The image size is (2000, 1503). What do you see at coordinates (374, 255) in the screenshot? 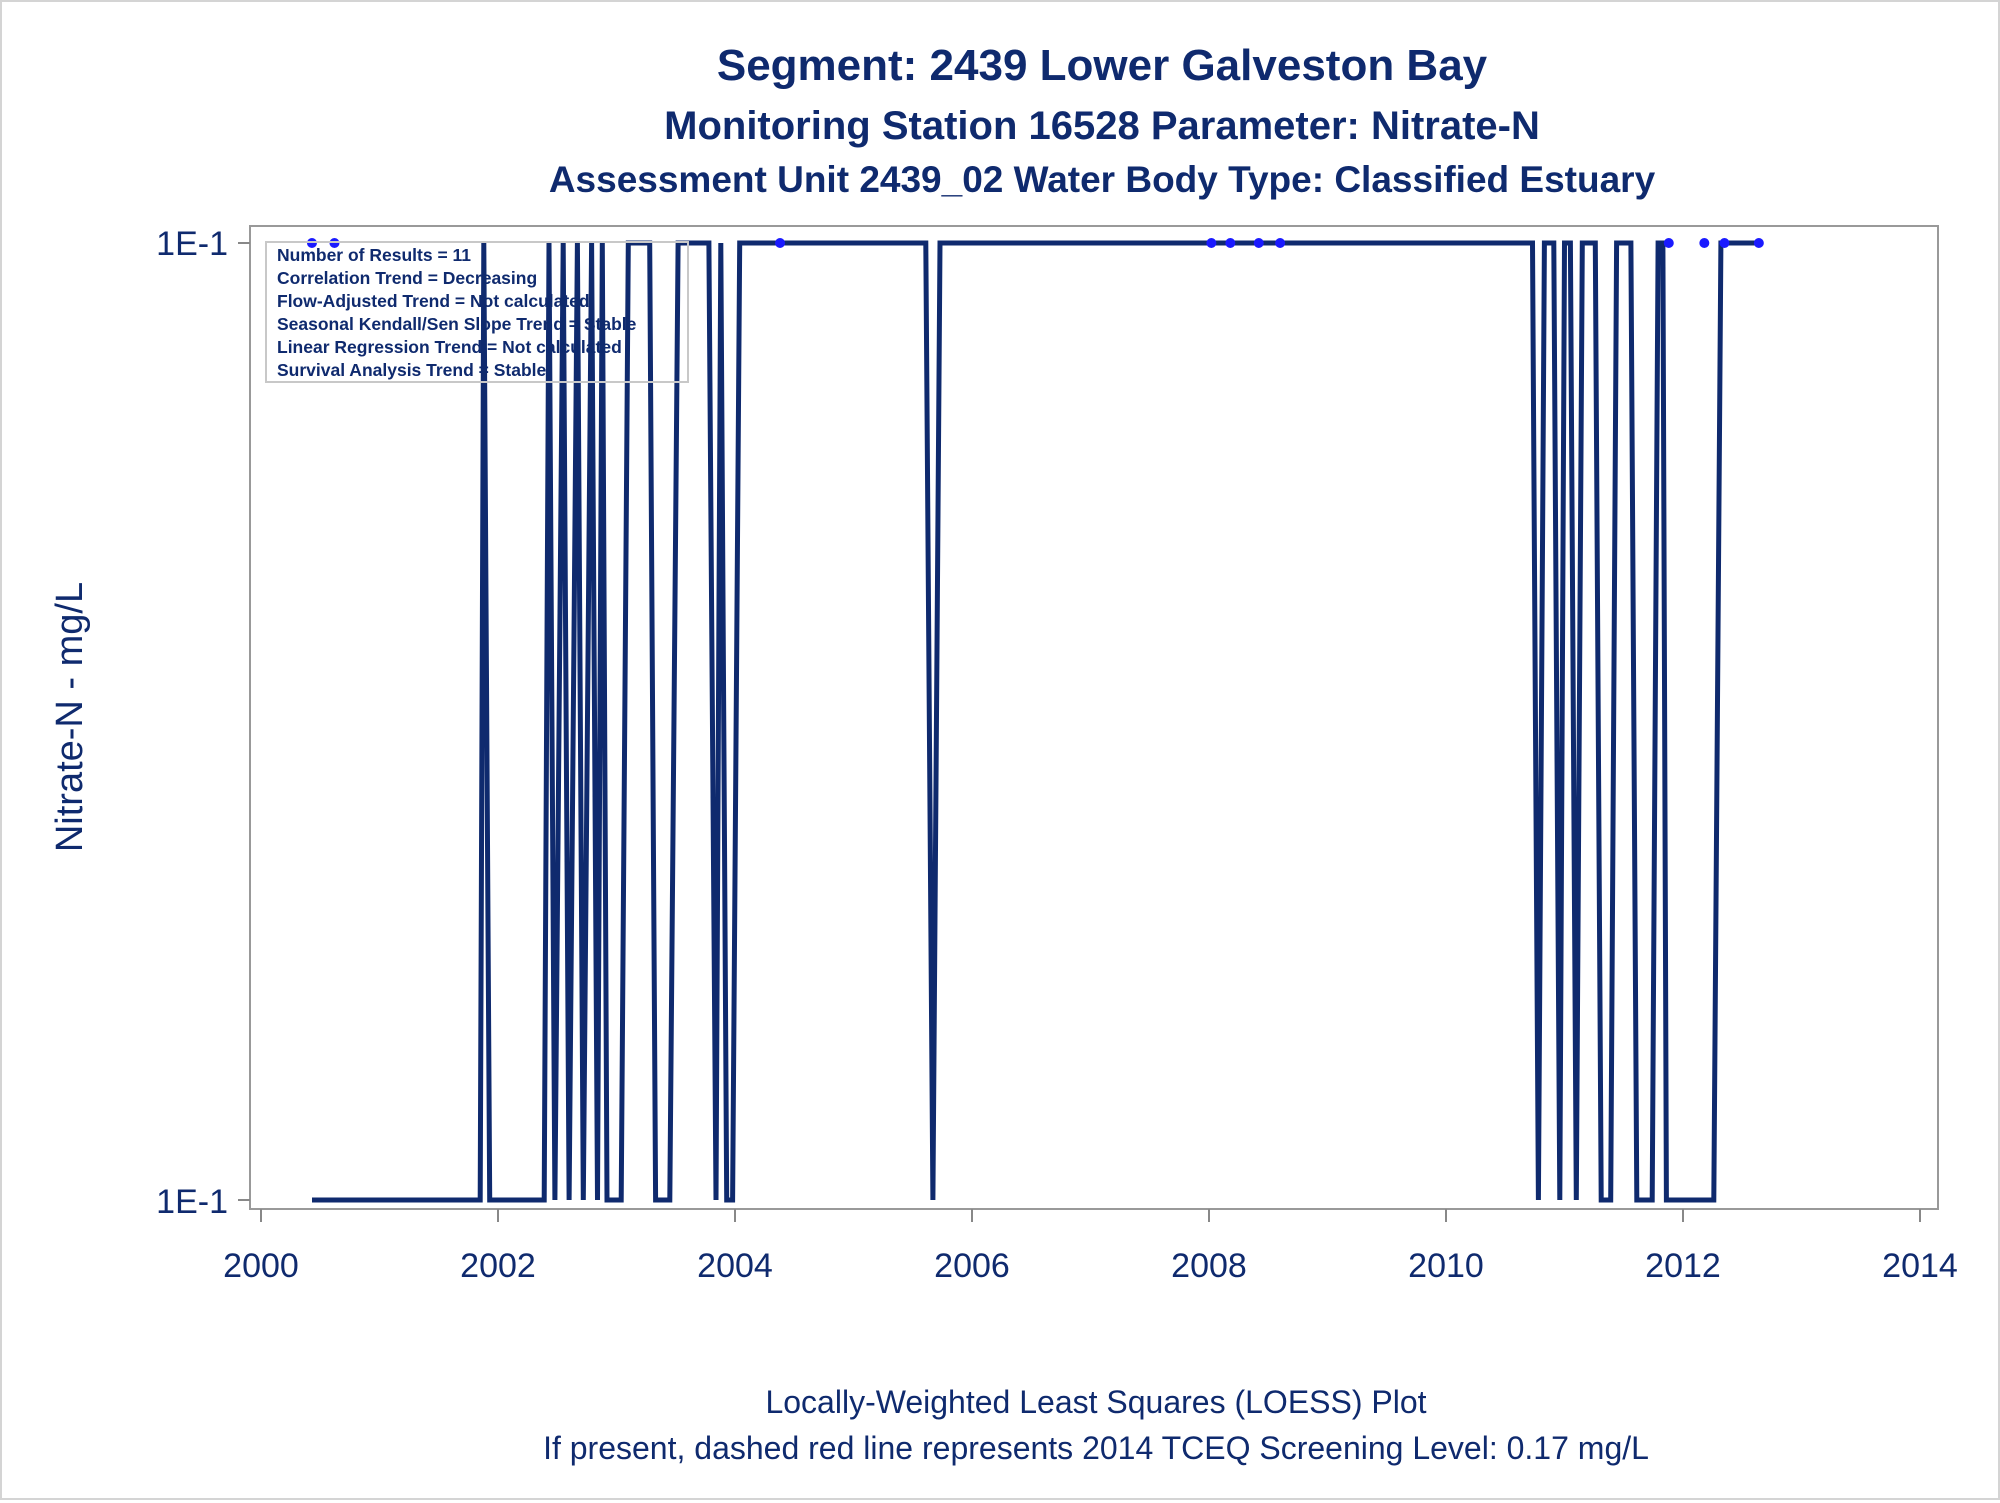
I see `stats-line-results: Number of Results = 11` at bounding box center [374, 255].